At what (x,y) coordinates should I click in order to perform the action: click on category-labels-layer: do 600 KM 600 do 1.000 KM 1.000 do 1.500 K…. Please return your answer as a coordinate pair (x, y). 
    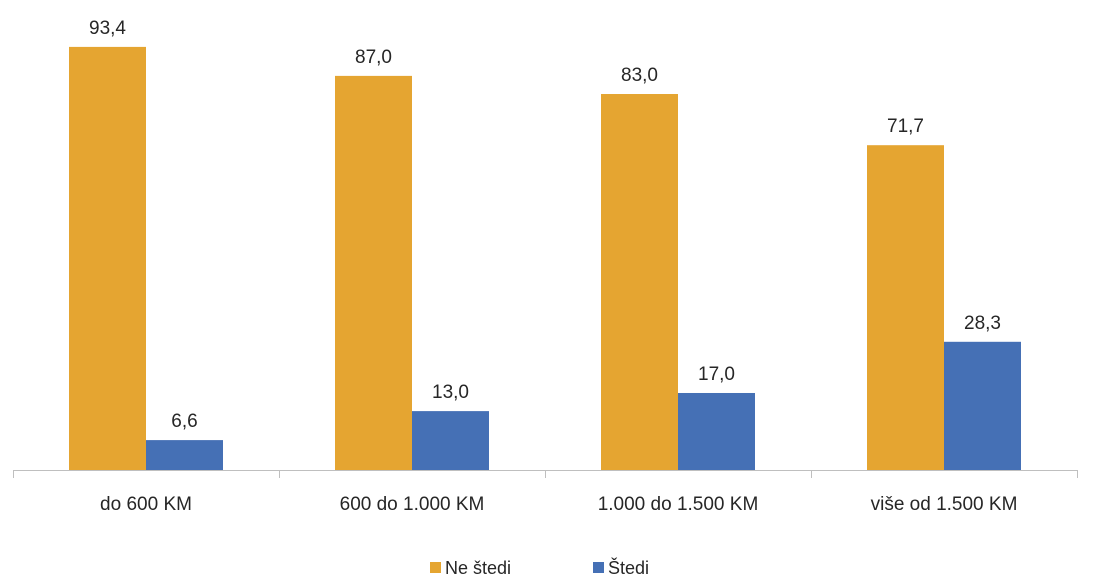
    Looking at the image, I should click on (558, 504).